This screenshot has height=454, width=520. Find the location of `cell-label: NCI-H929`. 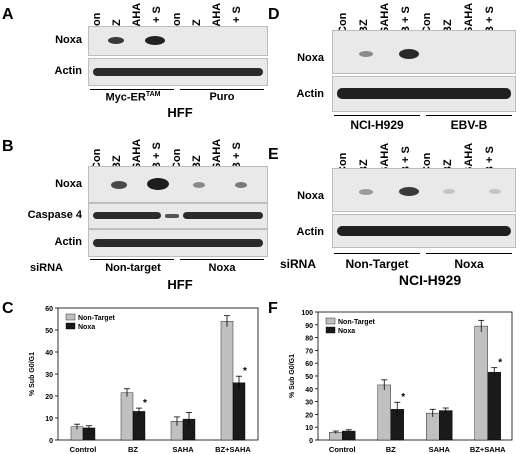

cell-label: NCI-H929 is located at coordinates (430, 280).